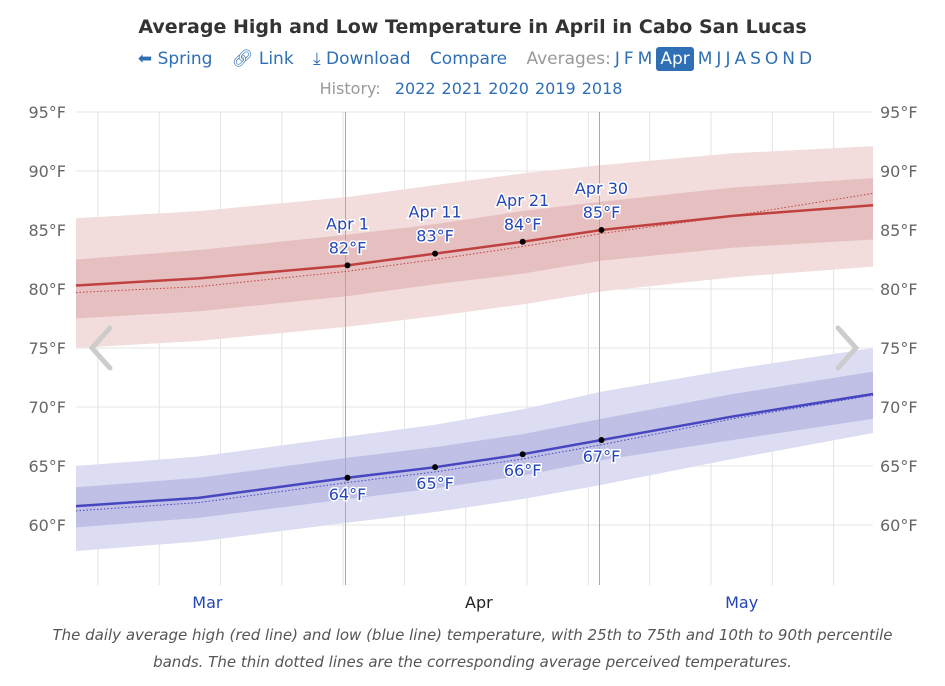  What do you see at coordinates (262, 59) in the screenshot?
I see `link-button: 🔗︎ Link` at bounding box center [262, 59].